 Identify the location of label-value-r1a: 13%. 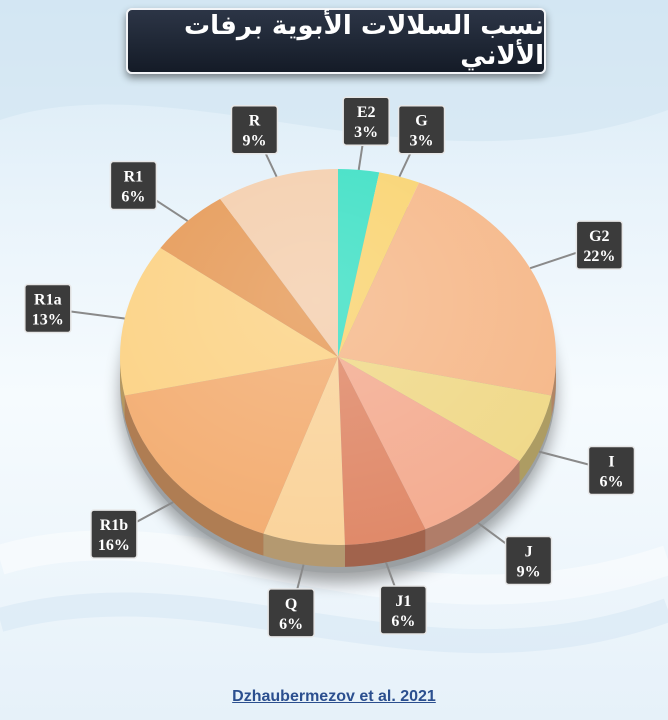
(48, 319).